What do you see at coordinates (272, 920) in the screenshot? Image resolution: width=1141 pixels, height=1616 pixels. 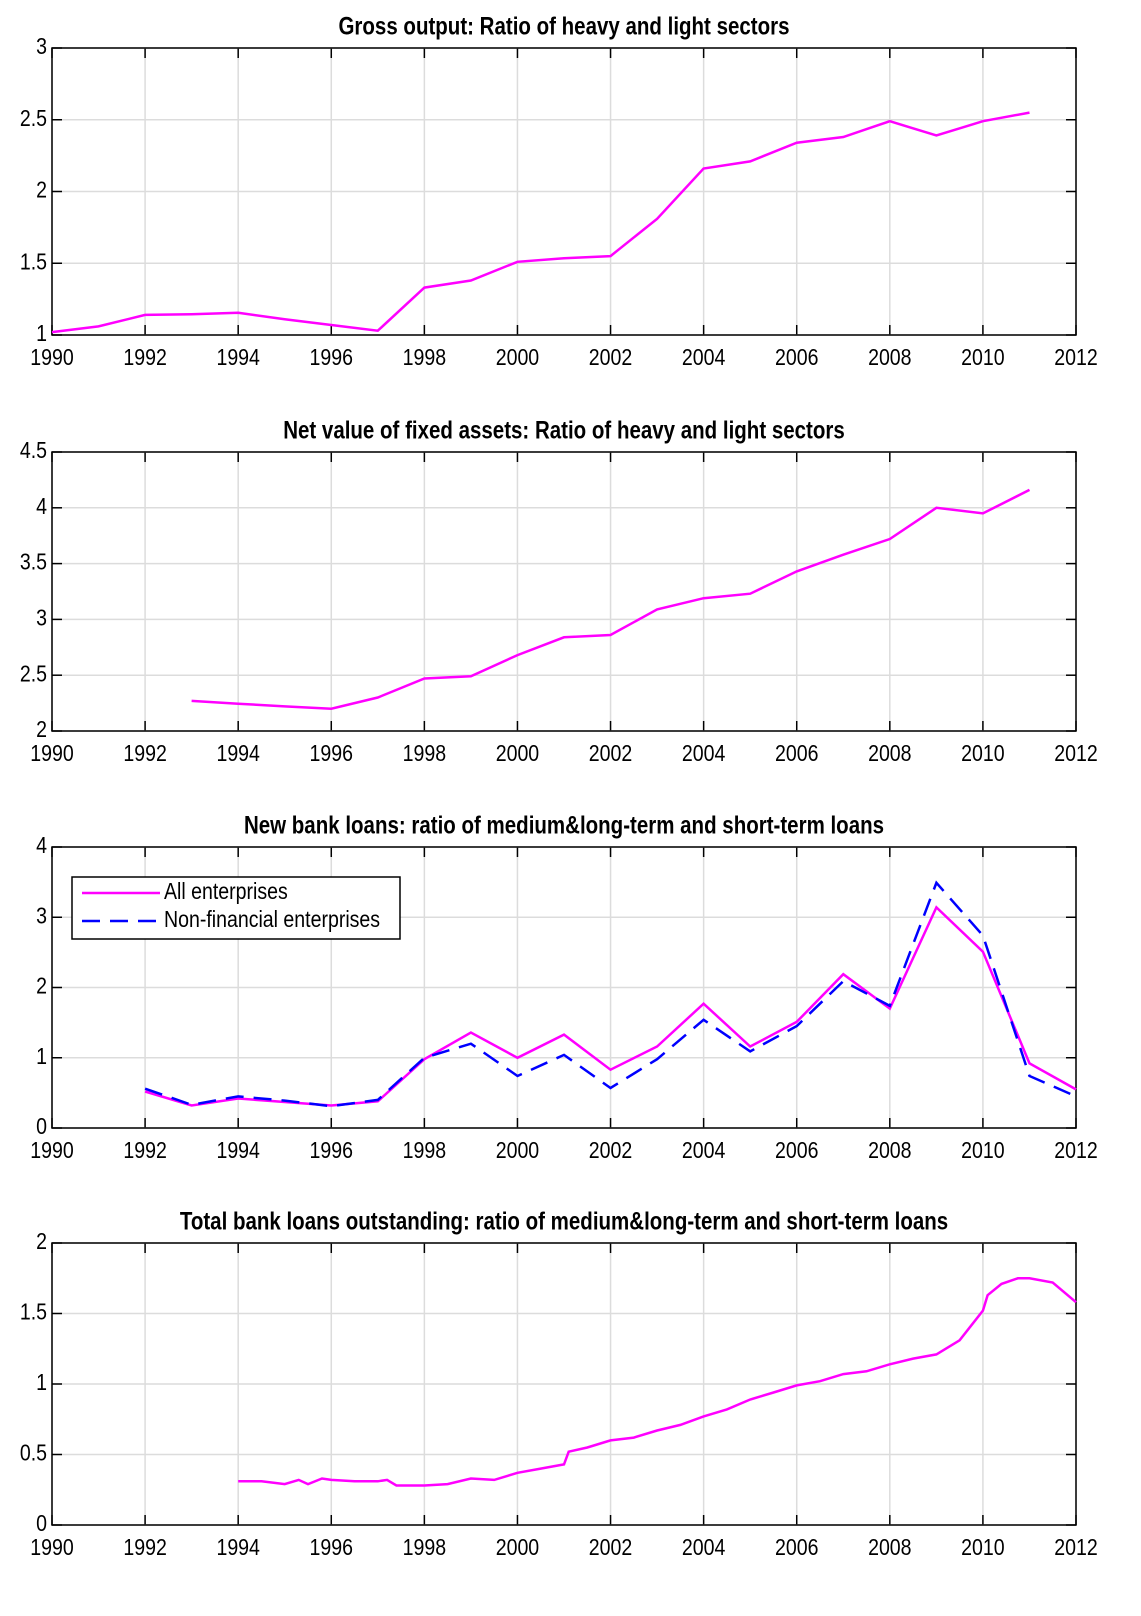 I see `legend-label: Non-financial enterprises` at bounding box center [272, 920].